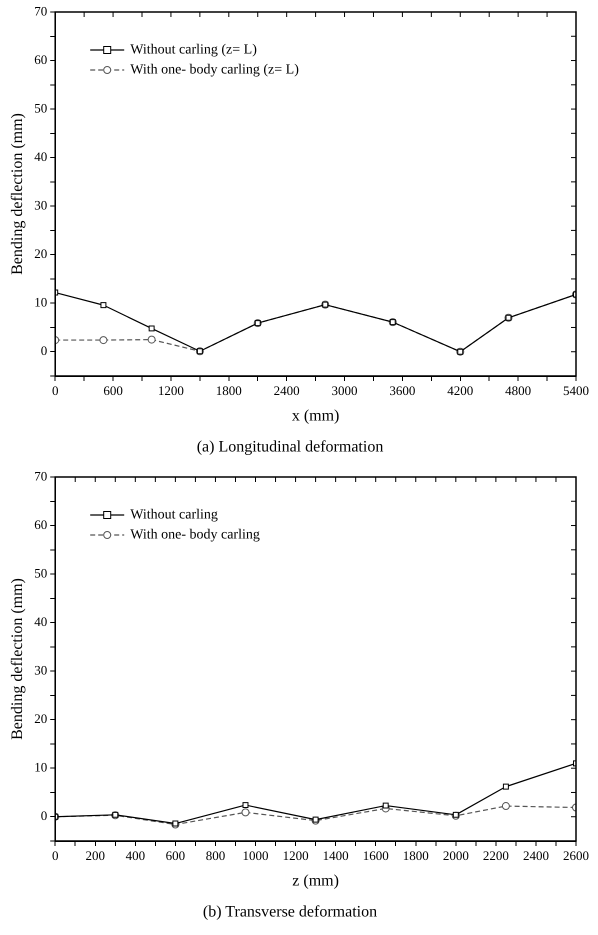  I want to click on x-tick-label: 200, so click(96, 856).